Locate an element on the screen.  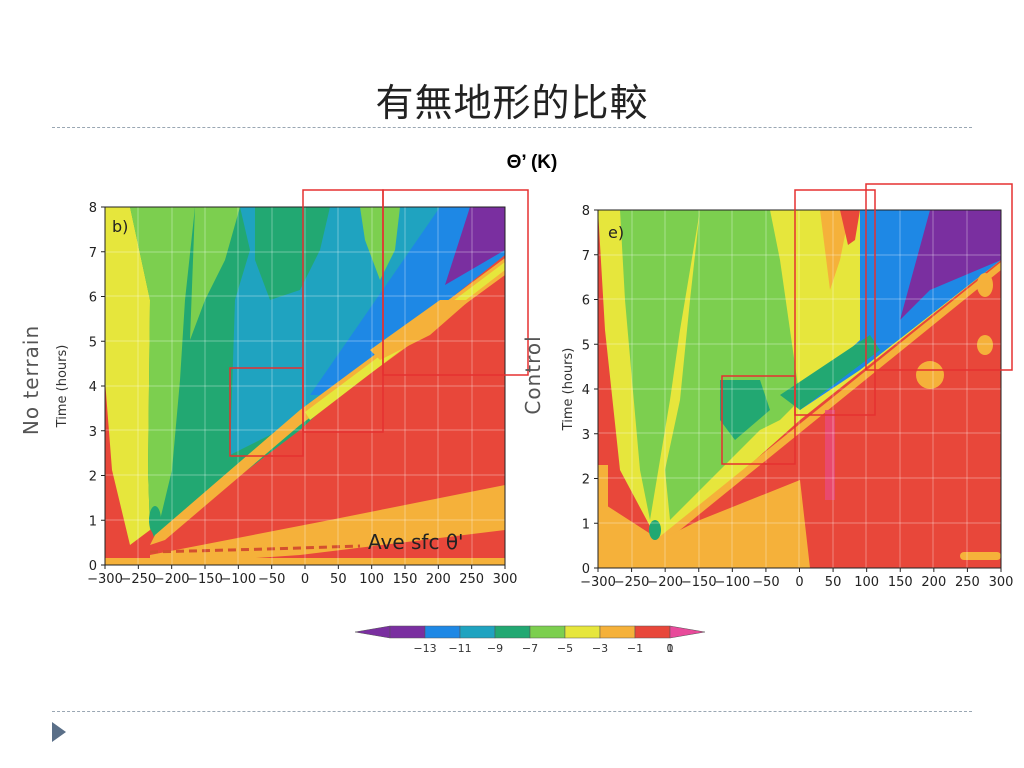
colorbar-label: −3 is located at coordinates (600, 648).